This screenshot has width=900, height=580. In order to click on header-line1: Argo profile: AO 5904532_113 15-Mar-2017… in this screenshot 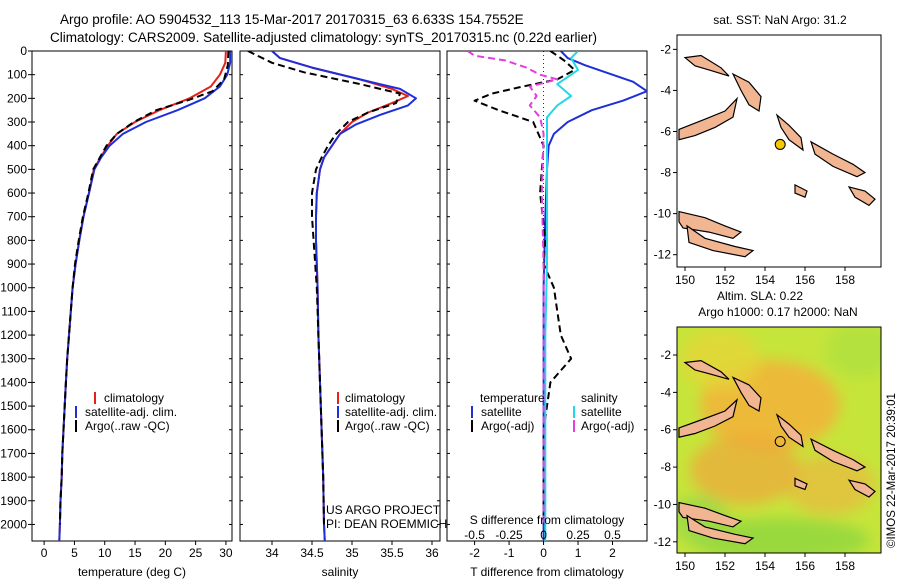, I will do `click(292, 19)`.